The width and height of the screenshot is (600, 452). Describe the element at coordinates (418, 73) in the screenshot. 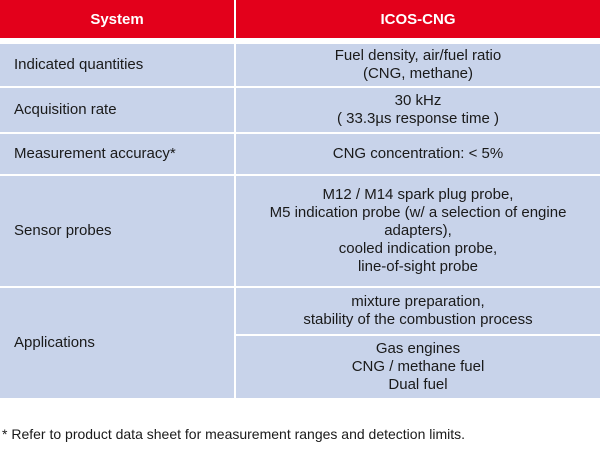

I see `value-line: (CNG, methane)` at that location.